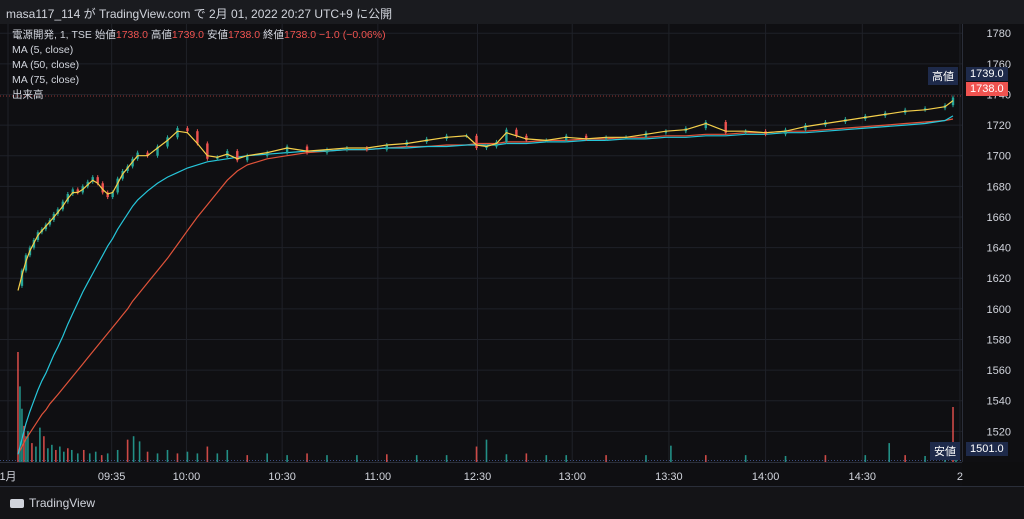 This screenshot has height=519, width=1024. Describe the element at coordinates (669, 477) in the screenshot. I see `x-tick-label: 13:30` at that location.